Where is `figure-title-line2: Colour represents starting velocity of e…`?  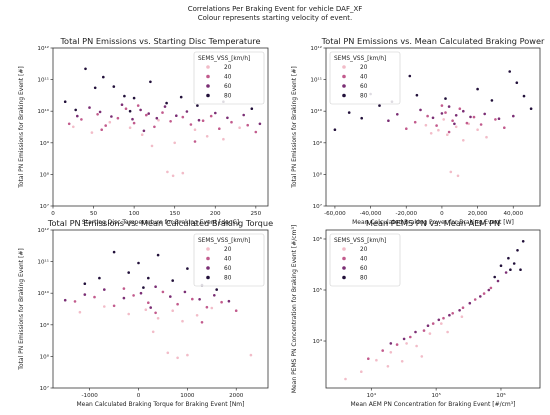 figure-title-line2: Colour represents starting velocity of e… is located at coordinates (275, 18).